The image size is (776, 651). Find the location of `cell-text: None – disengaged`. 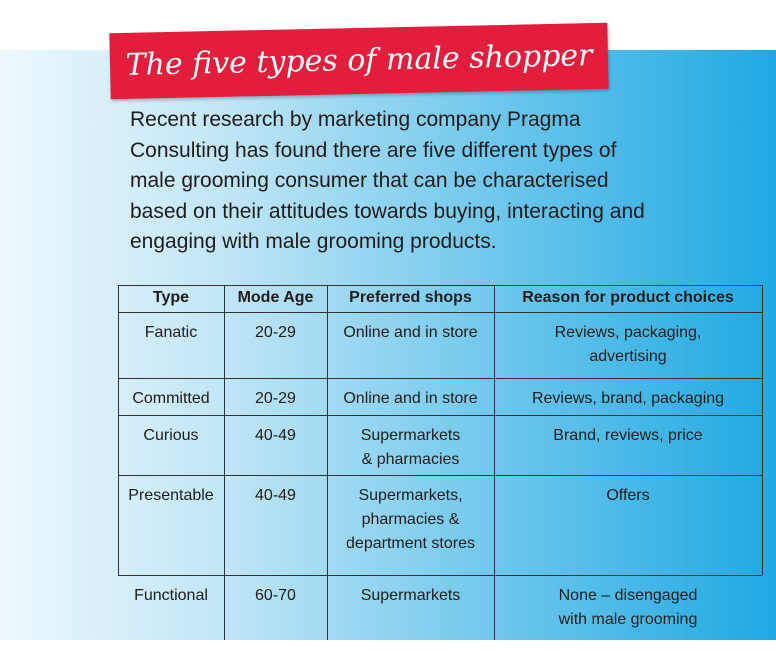

cell-text: None – disengaged is located at coordinates (628, 595).